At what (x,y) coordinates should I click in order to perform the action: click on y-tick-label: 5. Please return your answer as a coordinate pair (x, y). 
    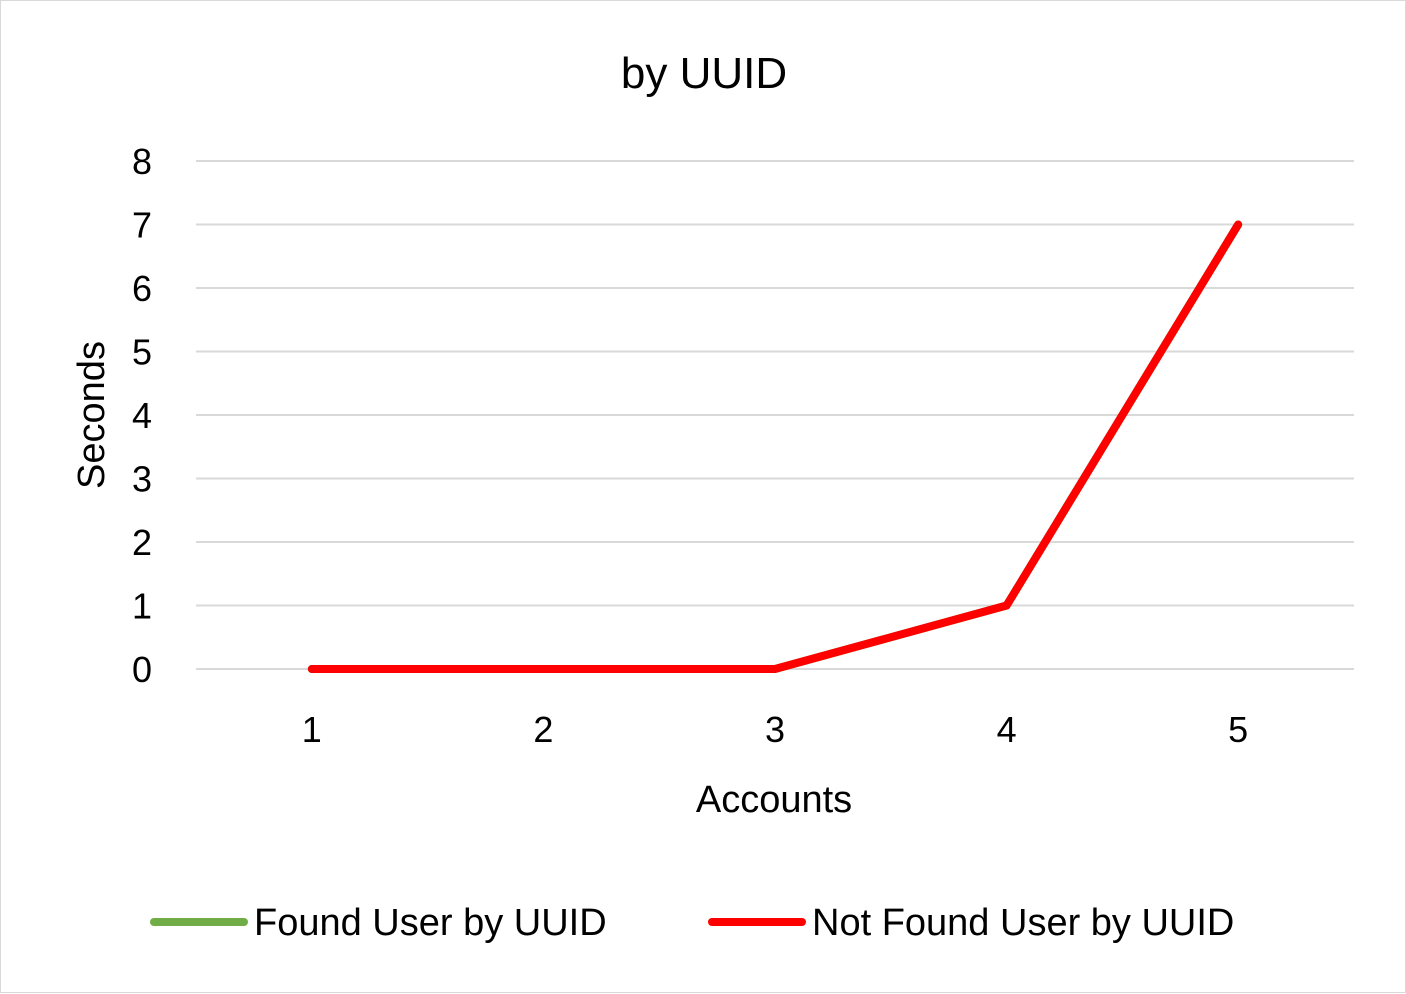
    Looking at the image, I should click on (142, 352).